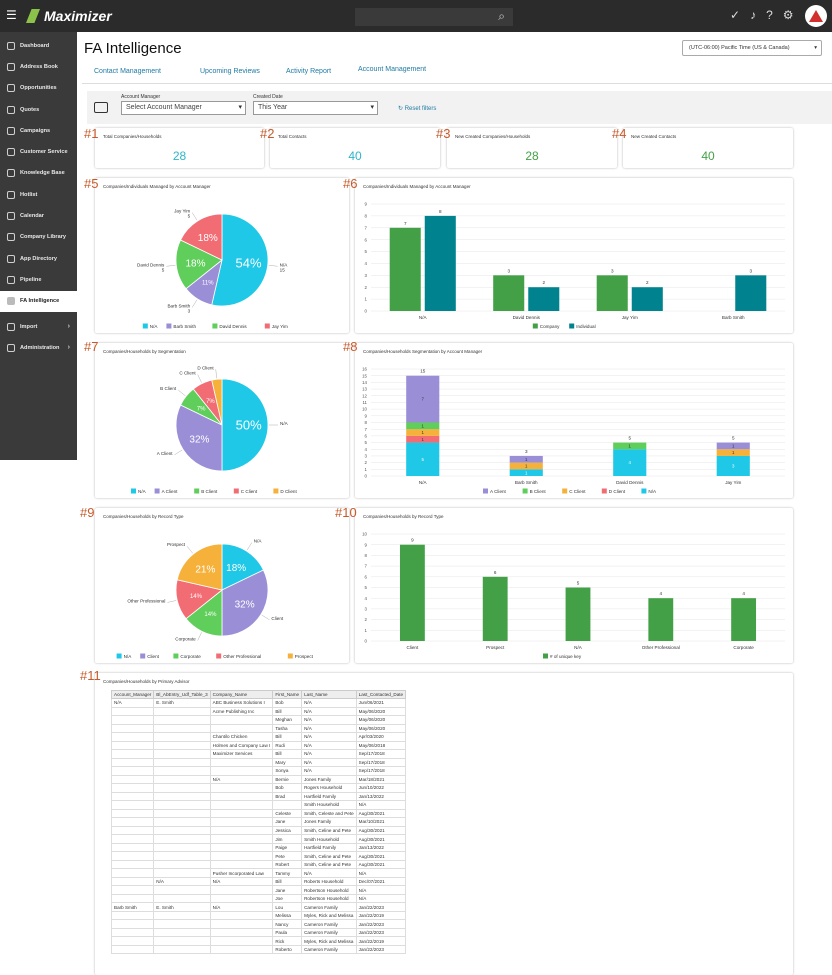 The height and width of the screenshot is (975, 832). I want to click on annotation-label: #1, so click(91, 133).